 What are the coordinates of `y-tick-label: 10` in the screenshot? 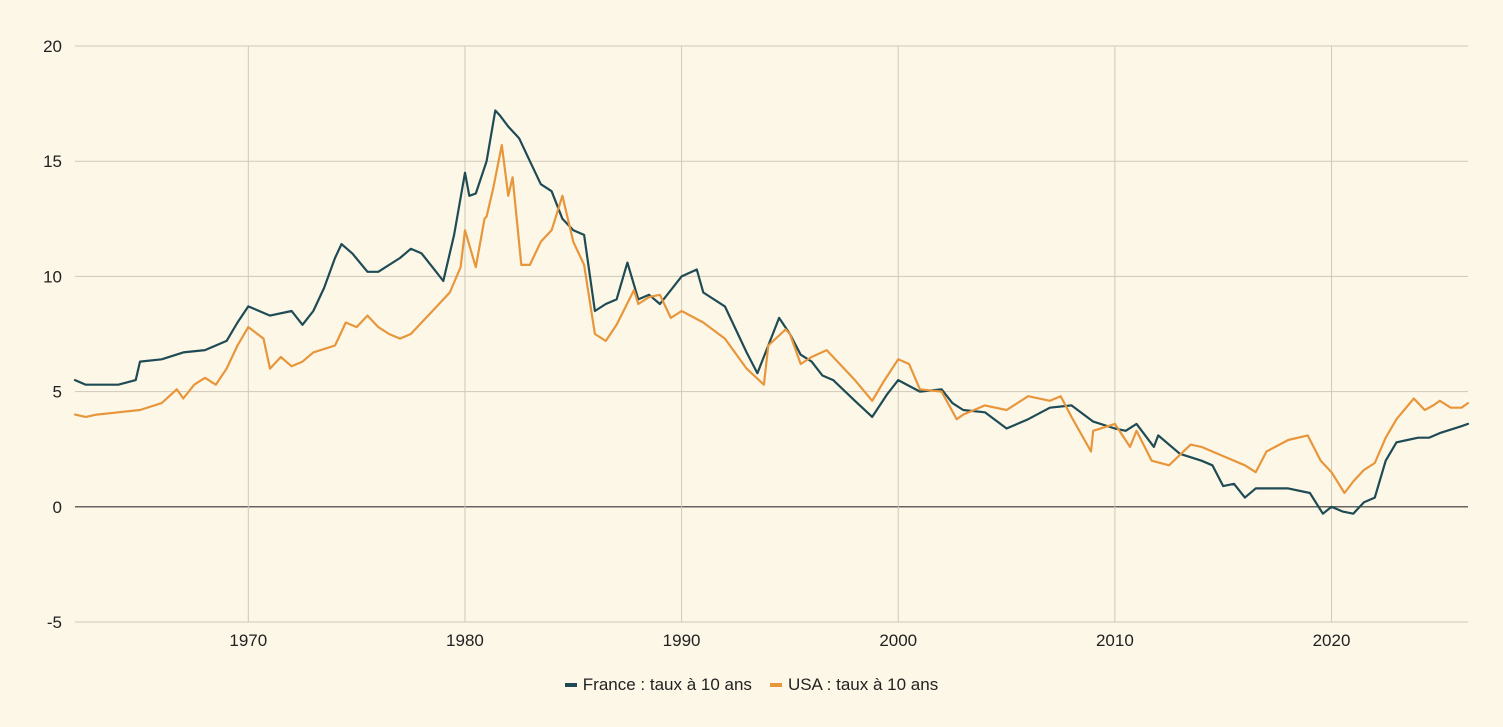 It's located at (52, 276).